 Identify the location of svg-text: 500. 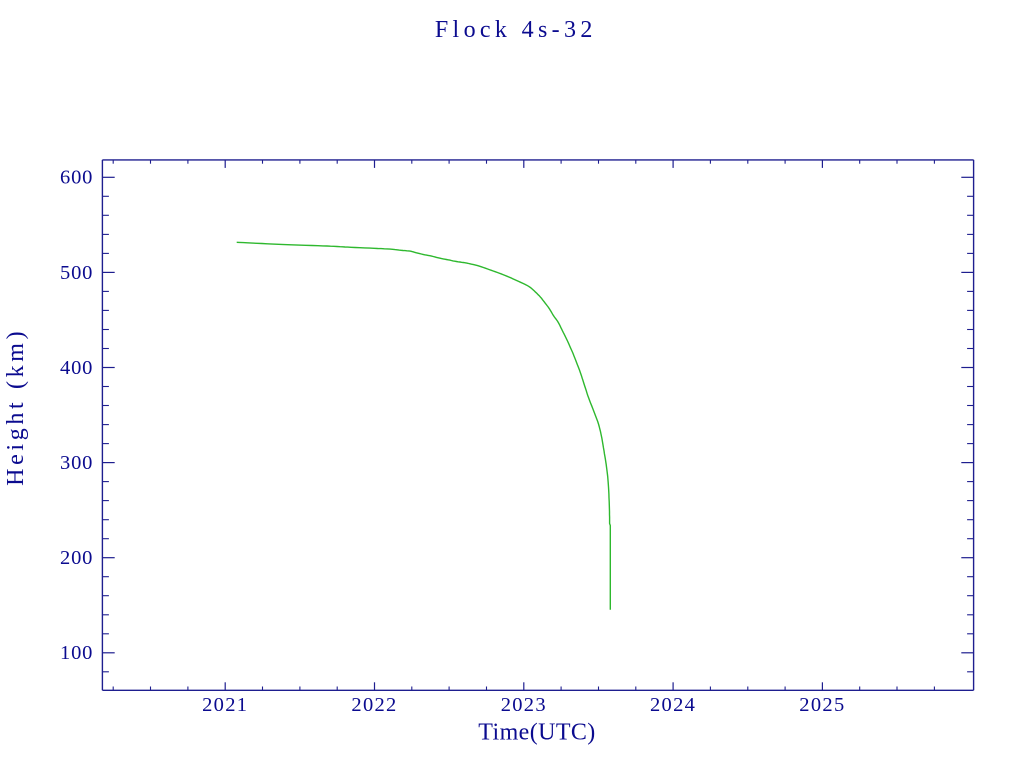
(76, 273).